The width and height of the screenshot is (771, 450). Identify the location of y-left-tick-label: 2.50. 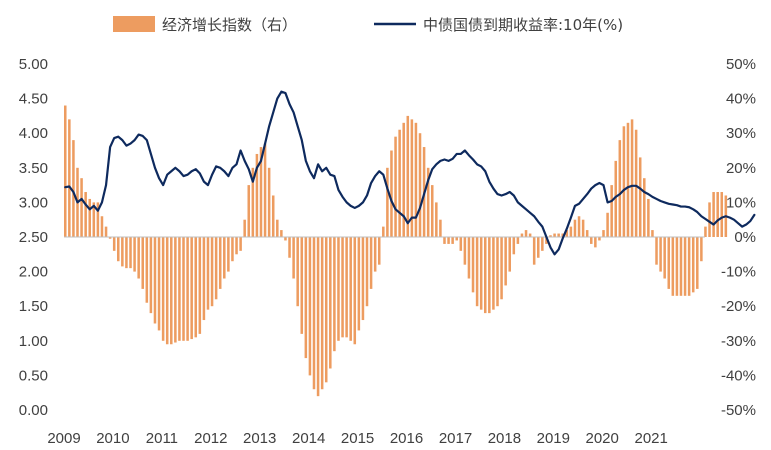
(33, 237).